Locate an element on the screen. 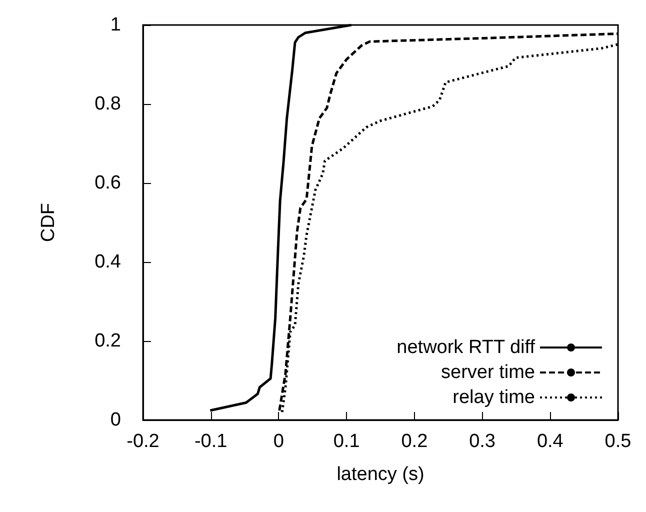 The height and width of the screenshot is (512, 646). x-tick-label: 0 is located at coordinates (278, 441).